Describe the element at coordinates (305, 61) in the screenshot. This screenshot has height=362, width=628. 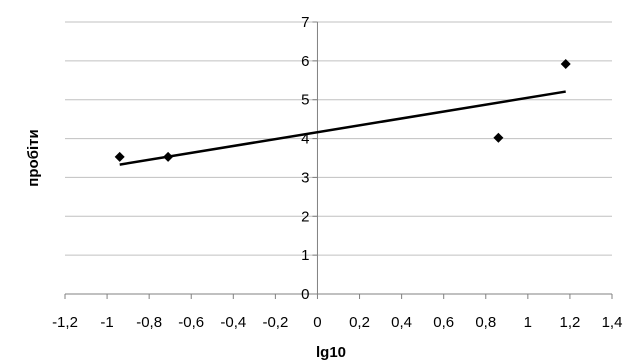
I see `y-tick-label: 6` at that location.